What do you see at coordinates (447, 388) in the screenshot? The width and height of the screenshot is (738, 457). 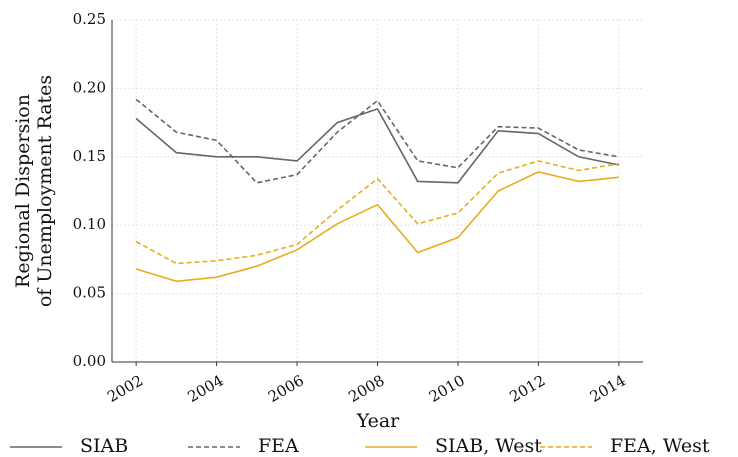 I see `x-tick-label: 2010` at bounding box center [447, 388].